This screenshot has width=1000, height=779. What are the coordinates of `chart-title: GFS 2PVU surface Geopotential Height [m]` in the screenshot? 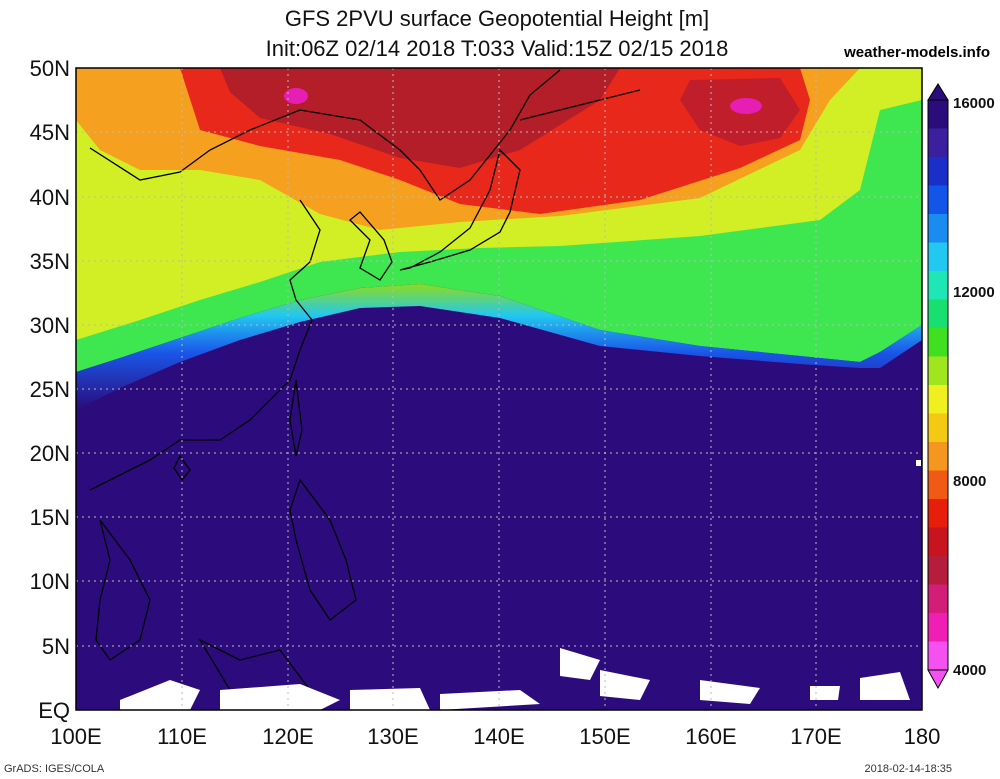 It's located at (497, 18).